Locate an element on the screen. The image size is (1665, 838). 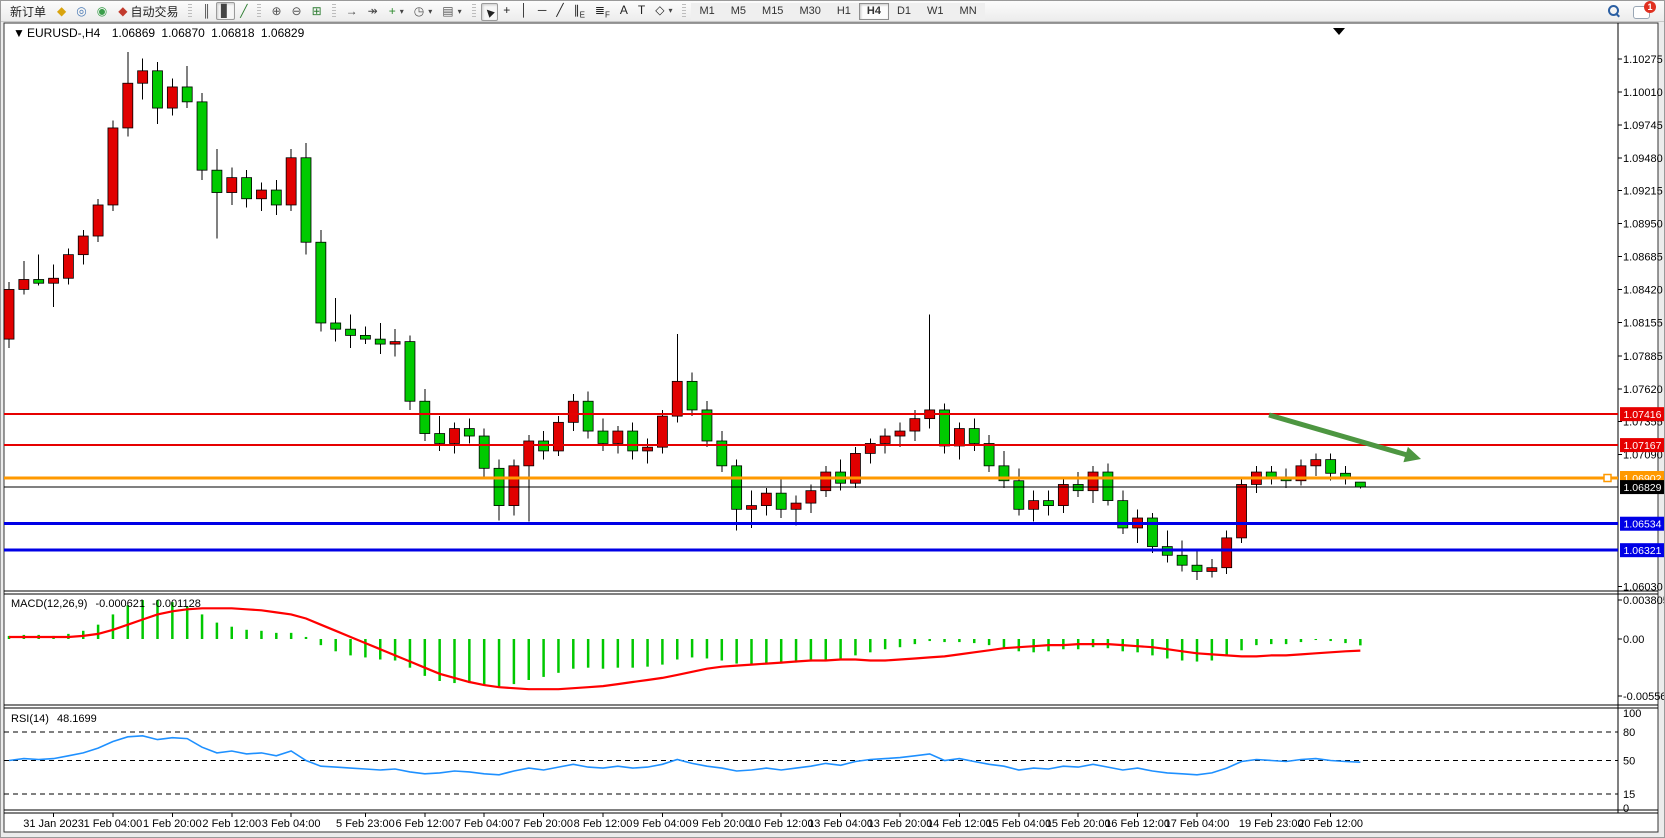
rsi-axis-label: 15 is located at coordinates (1629, 795).